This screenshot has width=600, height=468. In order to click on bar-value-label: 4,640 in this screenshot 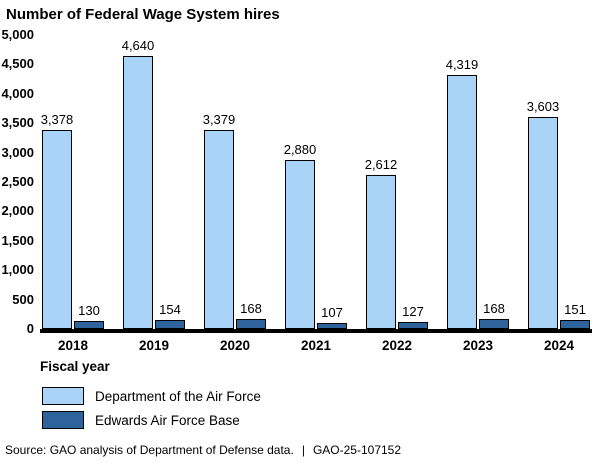, I will do `click(138, 45)`.